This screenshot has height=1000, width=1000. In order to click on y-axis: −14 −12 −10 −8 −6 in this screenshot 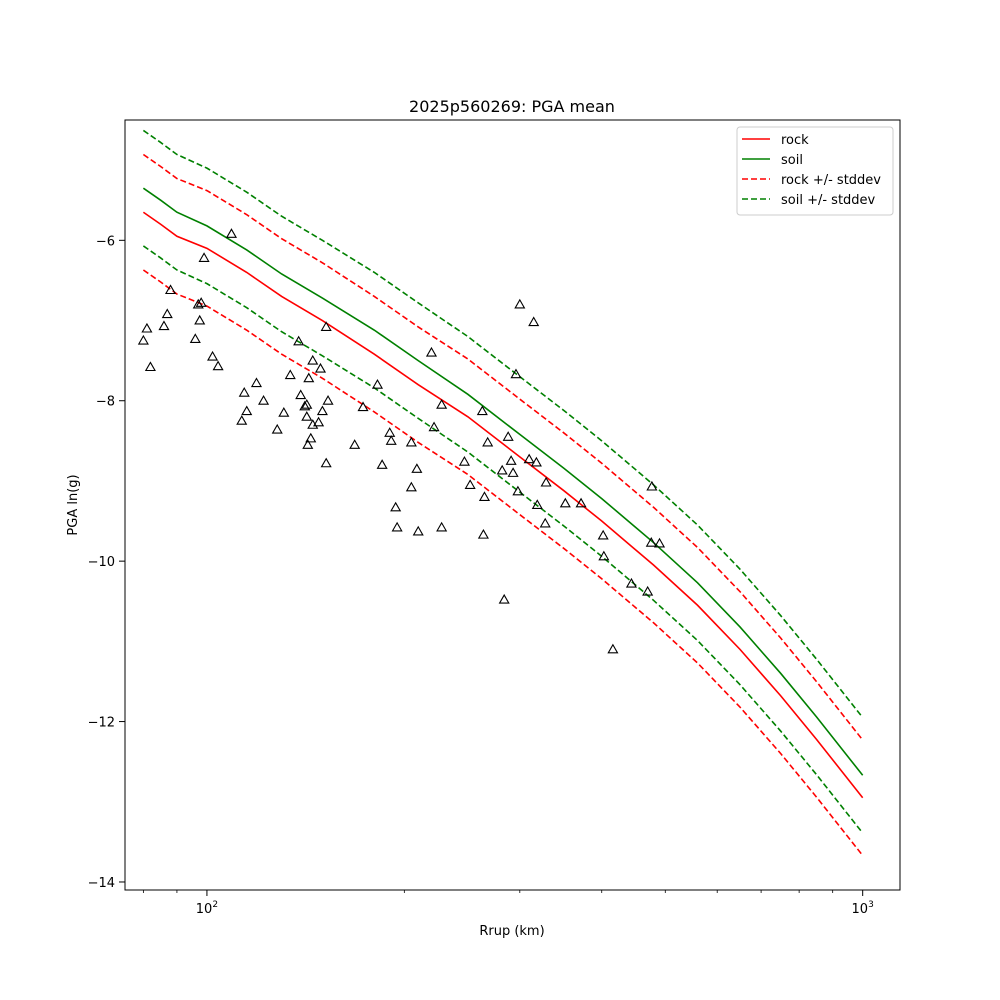, I will do `click(106, 562)`.